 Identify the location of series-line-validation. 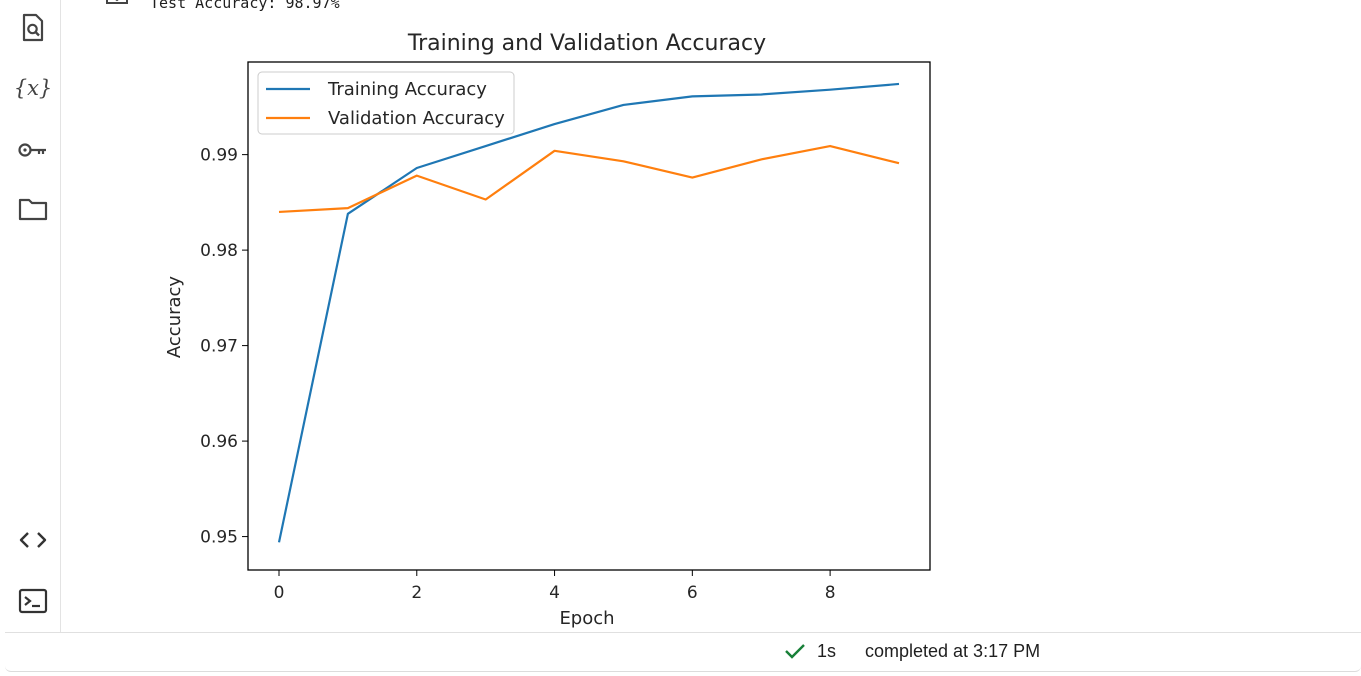
(589, 179).